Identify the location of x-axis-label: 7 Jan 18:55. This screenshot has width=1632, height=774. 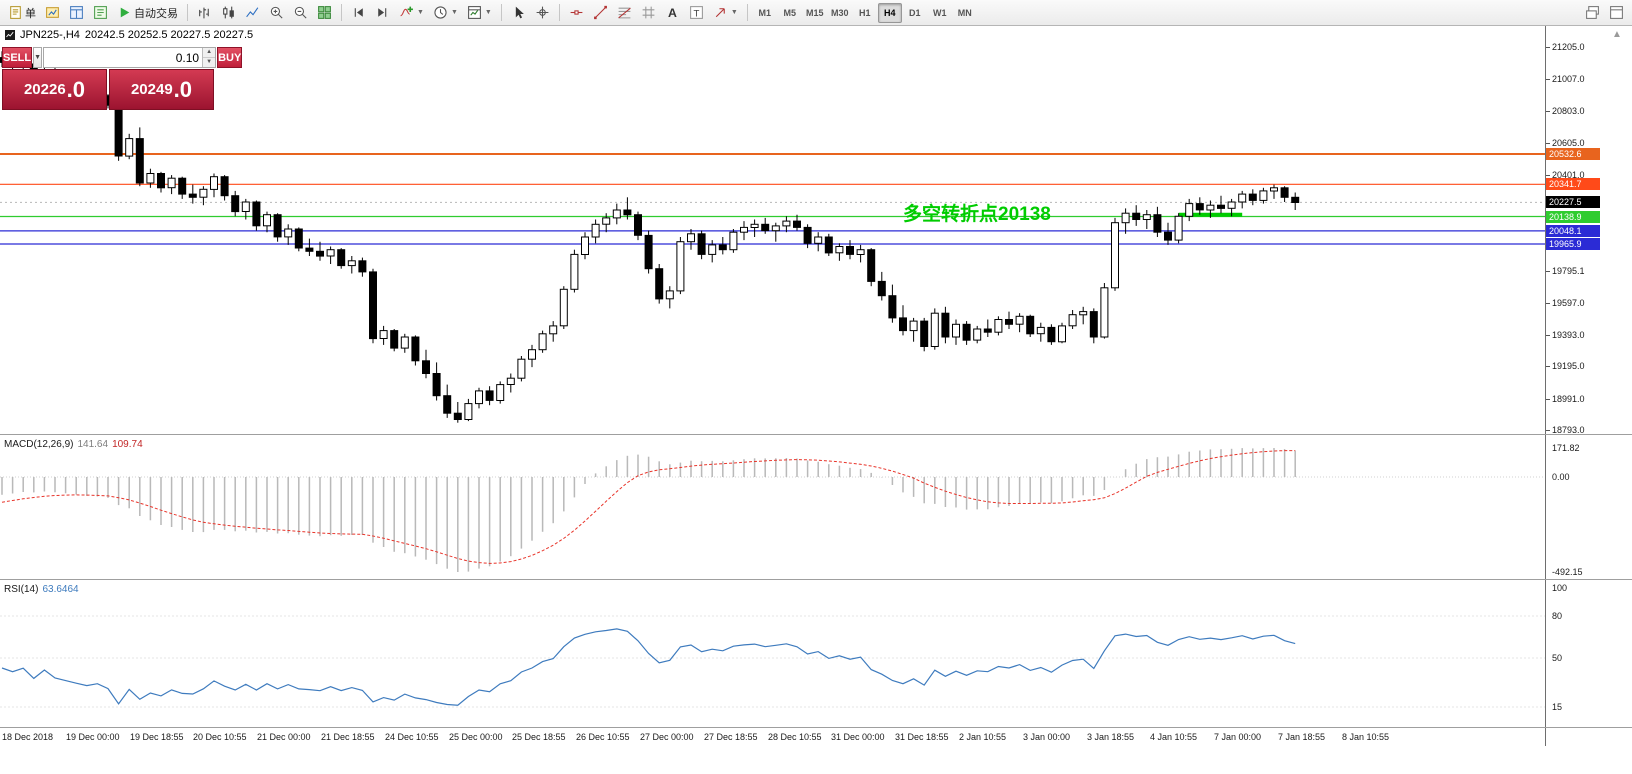
(1302, 737).